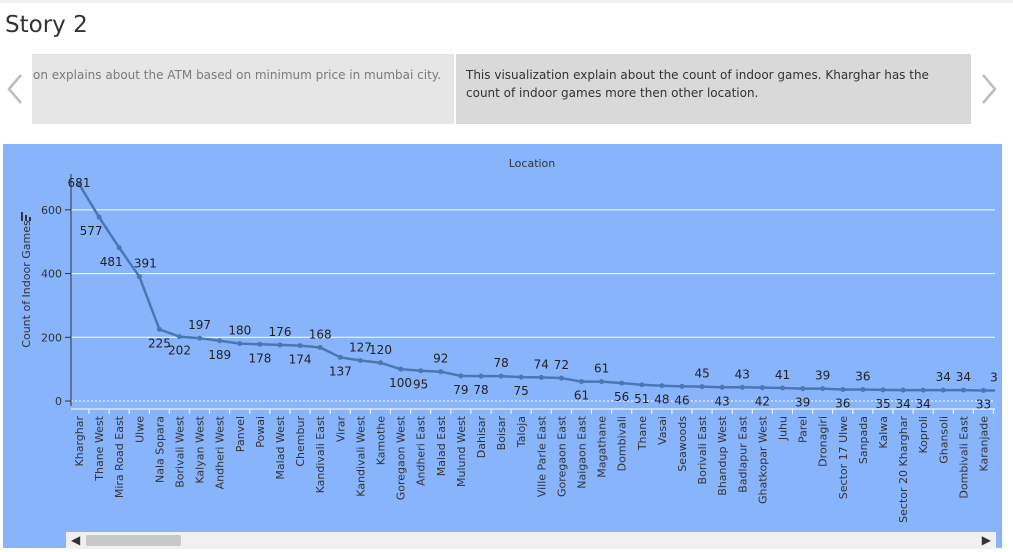 This screenshot has width=1013, height=552. What do you see at coordinates (862, 377) in the screenshot?
I see `data-label: 36` at bounding box center [862, 377].